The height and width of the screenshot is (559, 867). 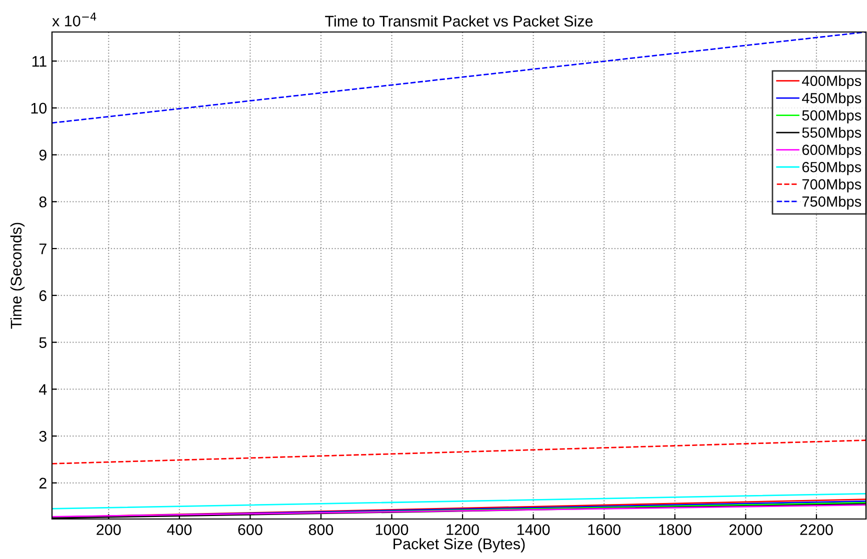 I want to click on legend-label: 700Mbps, so click(x=832, y=185).